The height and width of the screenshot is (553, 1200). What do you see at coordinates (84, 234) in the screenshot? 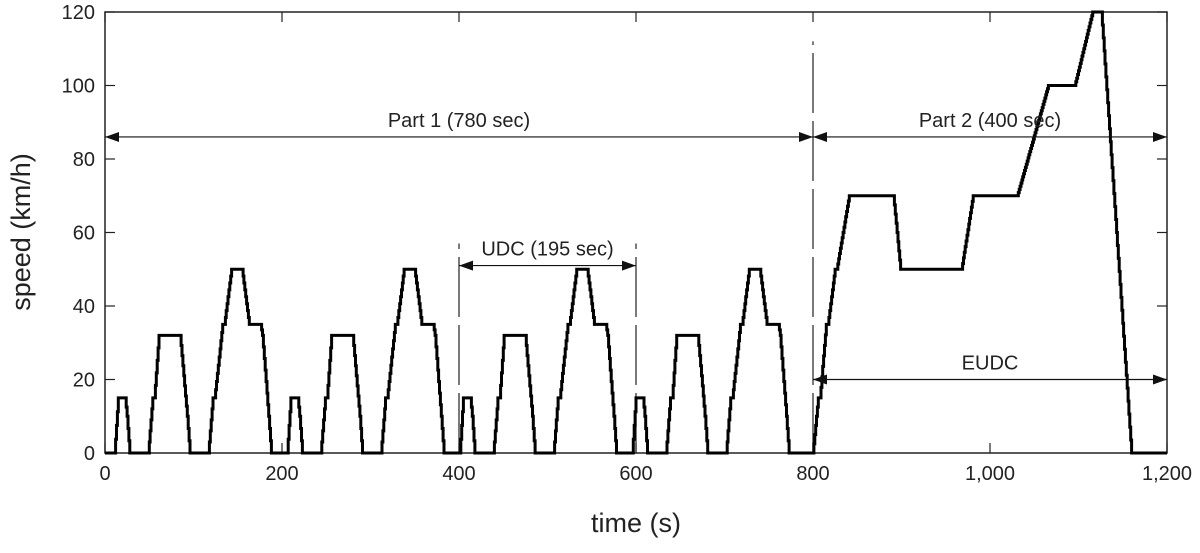
I see `y-tick-label: 60` at bounding box center [84, 234].